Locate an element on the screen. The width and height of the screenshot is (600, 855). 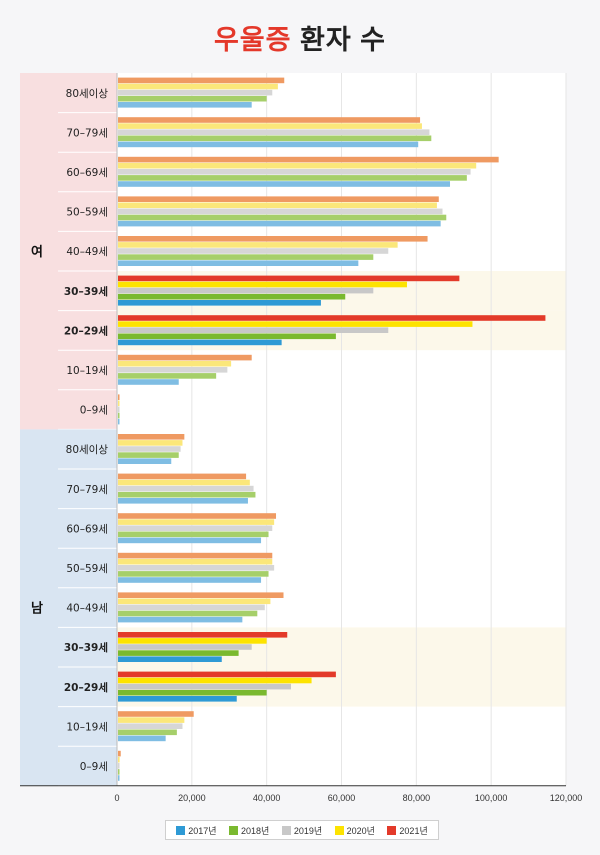
x-tick-label: 20,000 is located at coordinates (192, 798).